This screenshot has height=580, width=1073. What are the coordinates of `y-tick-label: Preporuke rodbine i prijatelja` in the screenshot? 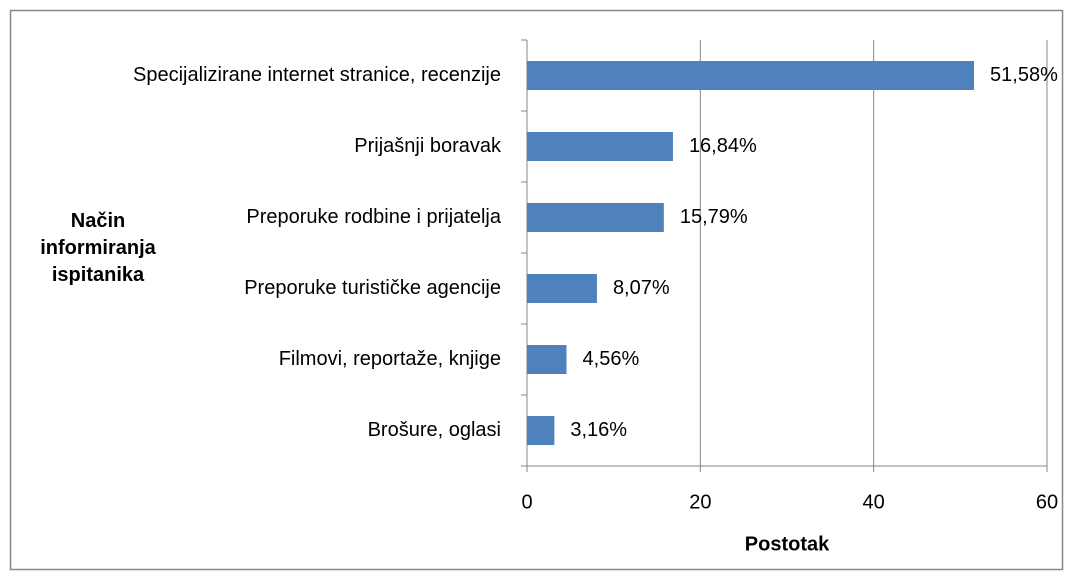 It's located at (373, 217).